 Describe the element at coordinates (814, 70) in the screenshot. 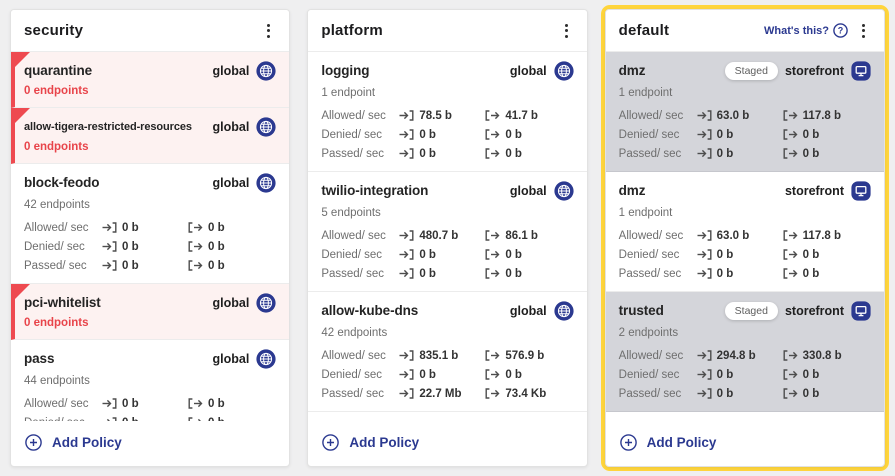

I see `scope-label: storefront` at that location.